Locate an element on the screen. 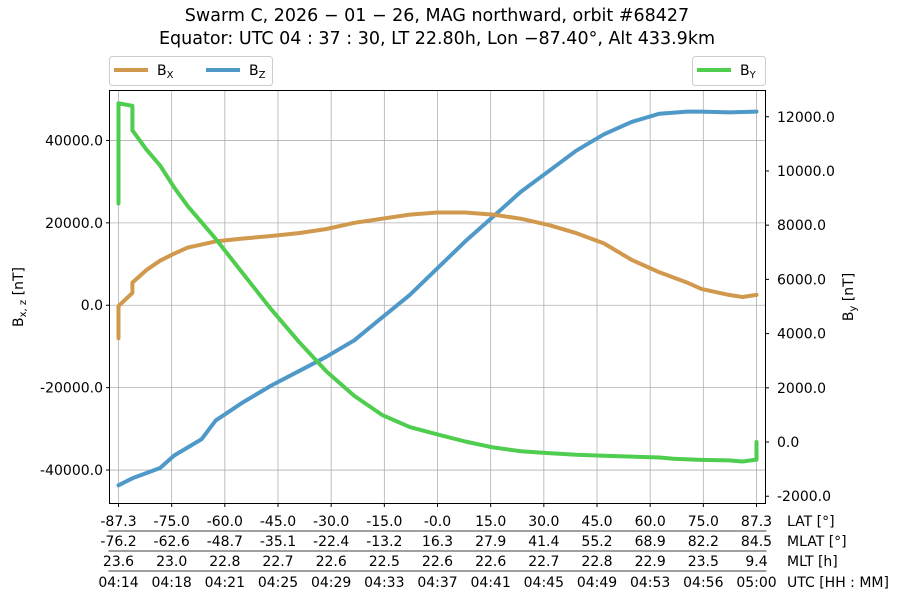 The width and height of the screenshot is (900, 600). x-tick-label: 15.0 is located at coordinates (490, 522).